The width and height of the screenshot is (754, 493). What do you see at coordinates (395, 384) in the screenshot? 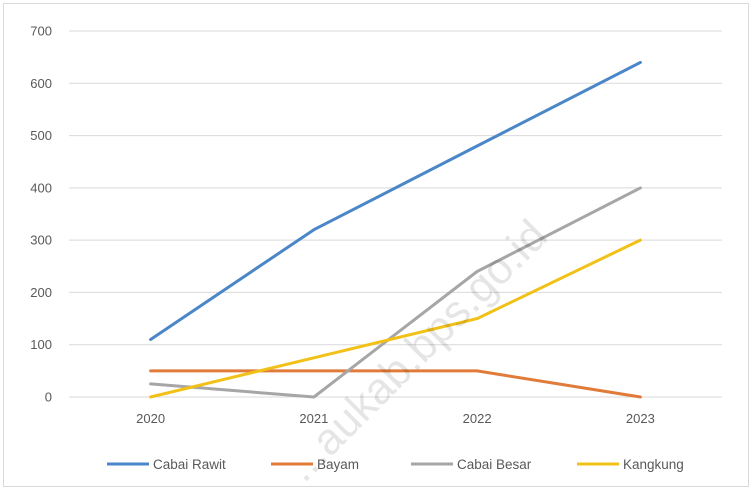
I see `series-line-bayam` at bounding box center [395, 384].